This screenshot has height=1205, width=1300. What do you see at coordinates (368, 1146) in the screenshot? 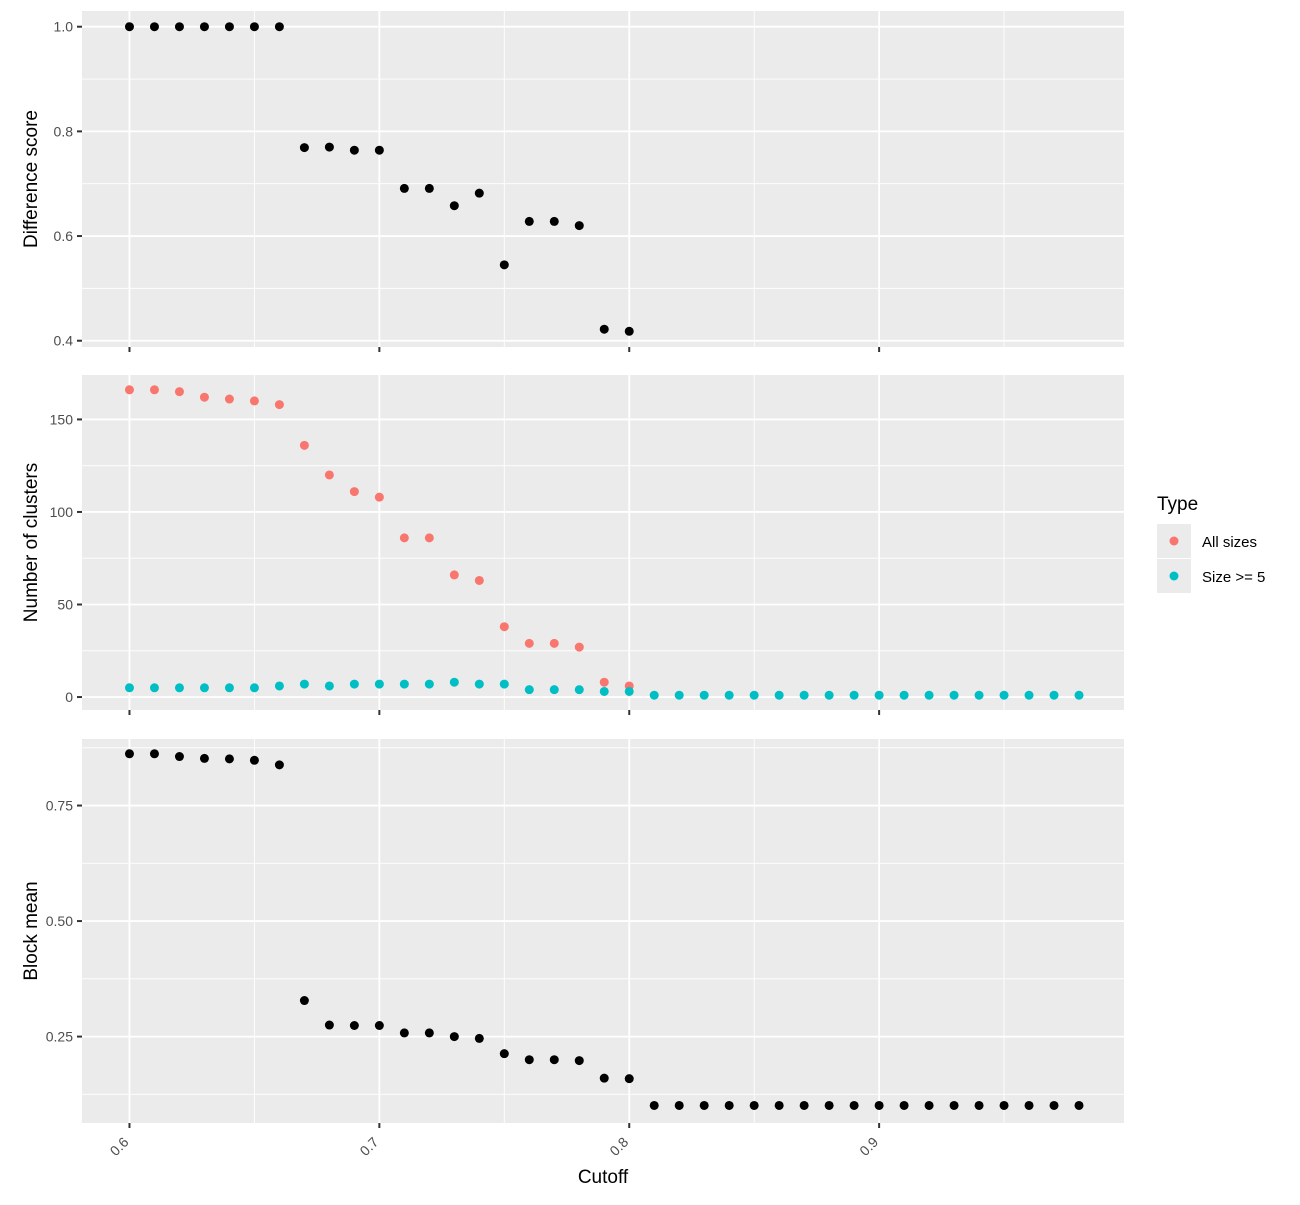
I see `x-tick-label: 0.7` at bounding box center [368, 1146].